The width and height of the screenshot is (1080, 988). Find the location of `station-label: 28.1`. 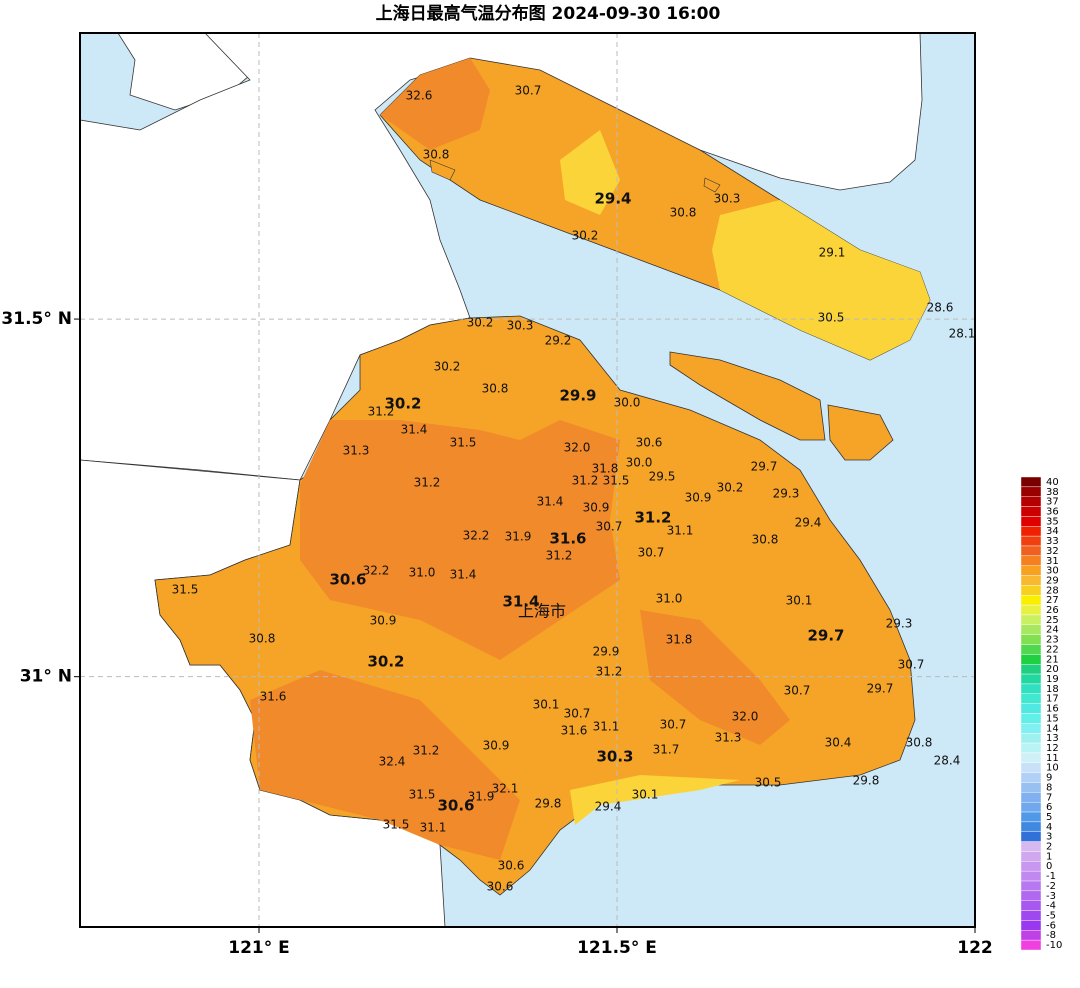

station-label: 28.1 is located at coordinates (962, 334).